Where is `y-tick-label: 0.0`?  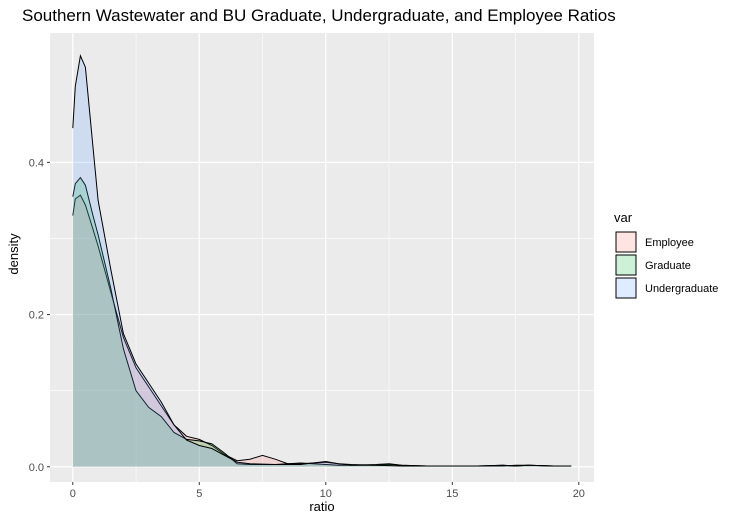
y-tick-label: 0.0 is located at coordinates (36, 468).